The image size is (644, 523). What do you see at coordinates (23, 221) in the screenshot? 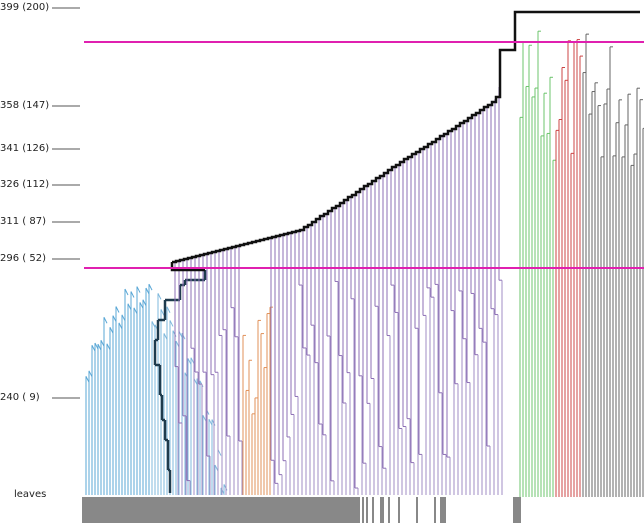
I see `axis-label: 311 ( 87)` at bounding box center [23, 221].